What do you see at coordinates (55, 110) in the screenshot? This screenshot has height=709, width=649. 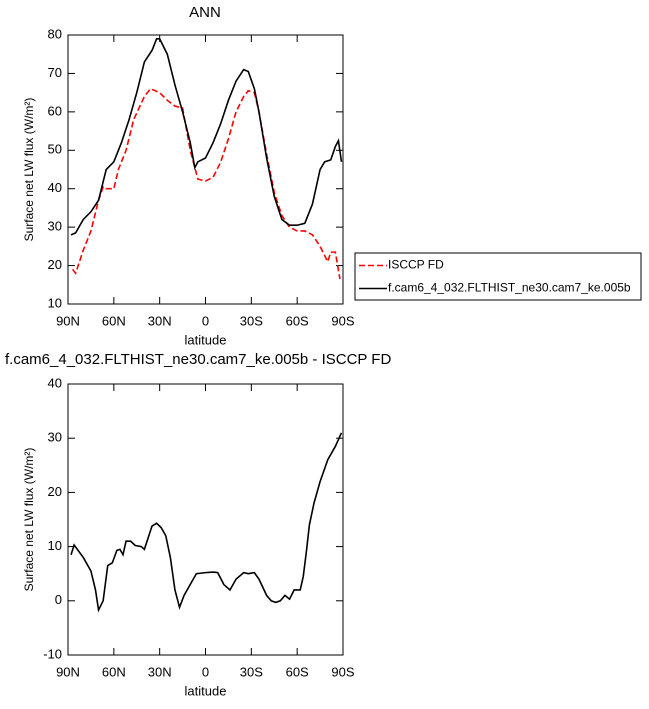 I see `y-tick-label: 60` at bounding box center [55, 110].